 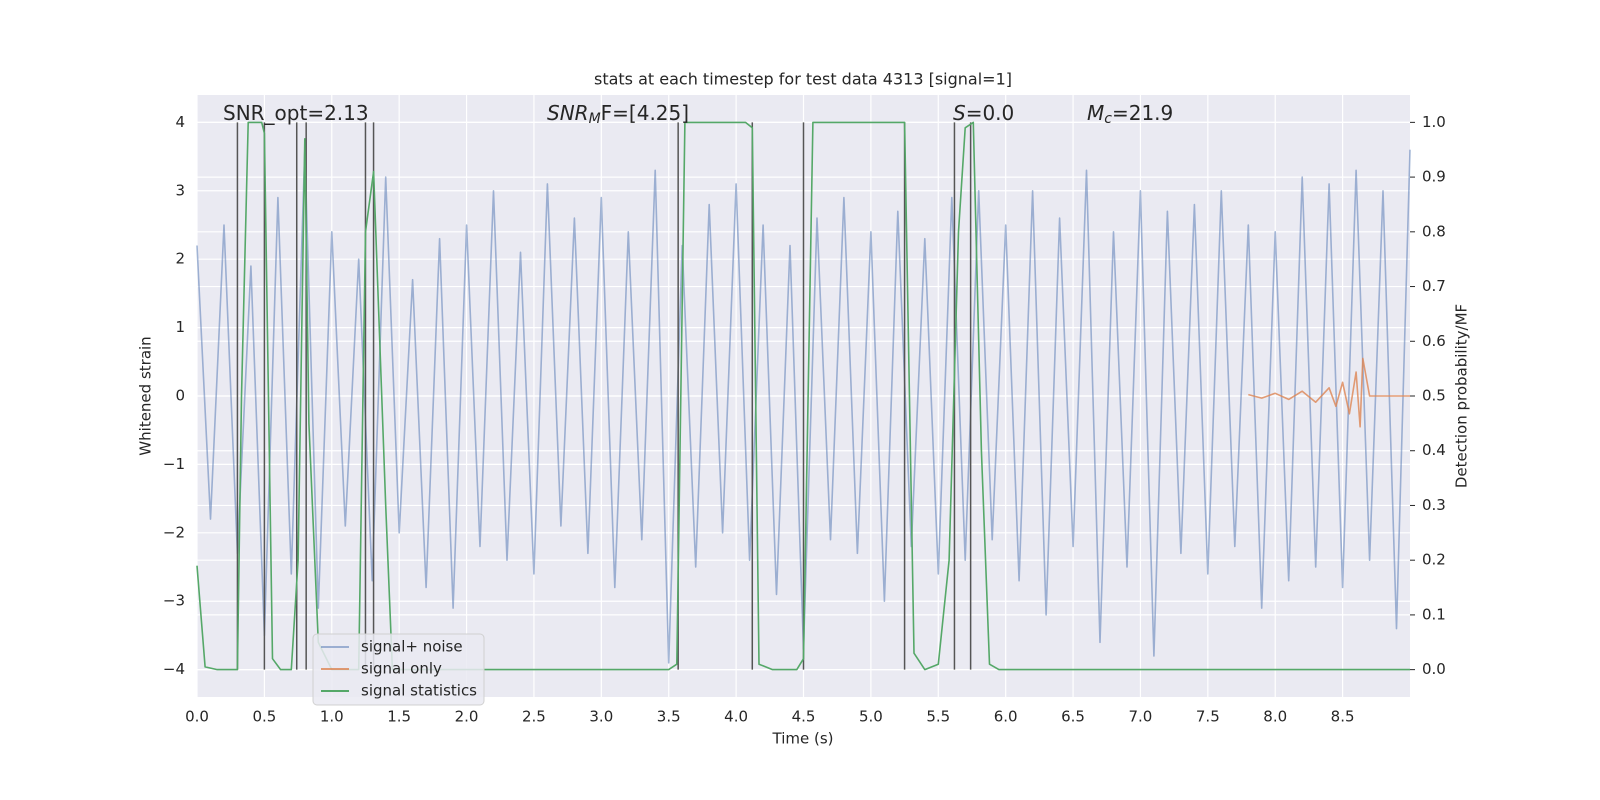 I want to click on y2-tick-label: 1.0, so click(x=1434, y=122).